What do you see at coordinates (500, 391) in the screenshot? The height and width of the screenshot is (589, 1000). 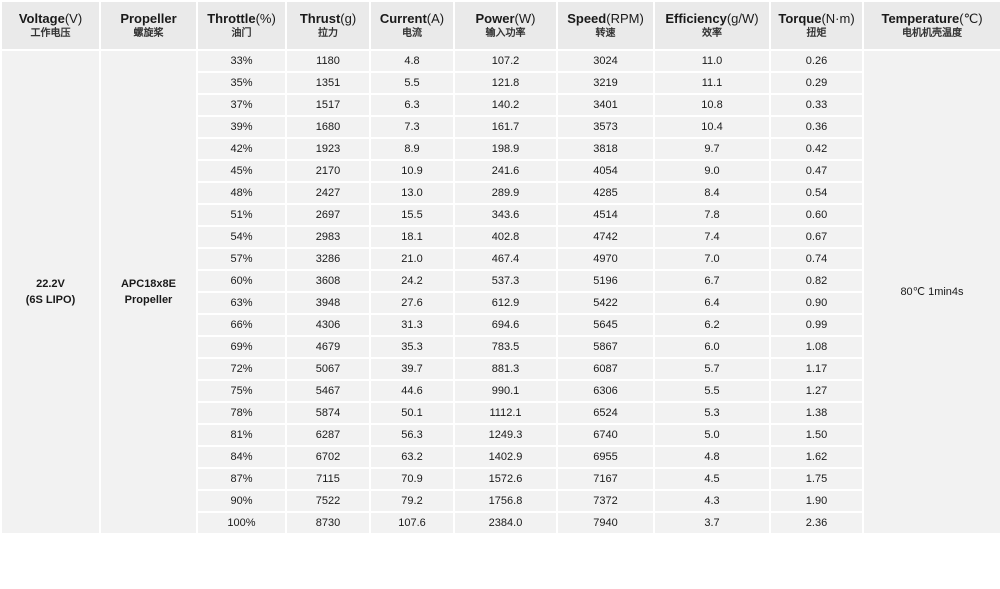 I see `table-row: 75% 5467 44.6 990.1 6306 5.5 1.27` at bounding box center [500, 391].